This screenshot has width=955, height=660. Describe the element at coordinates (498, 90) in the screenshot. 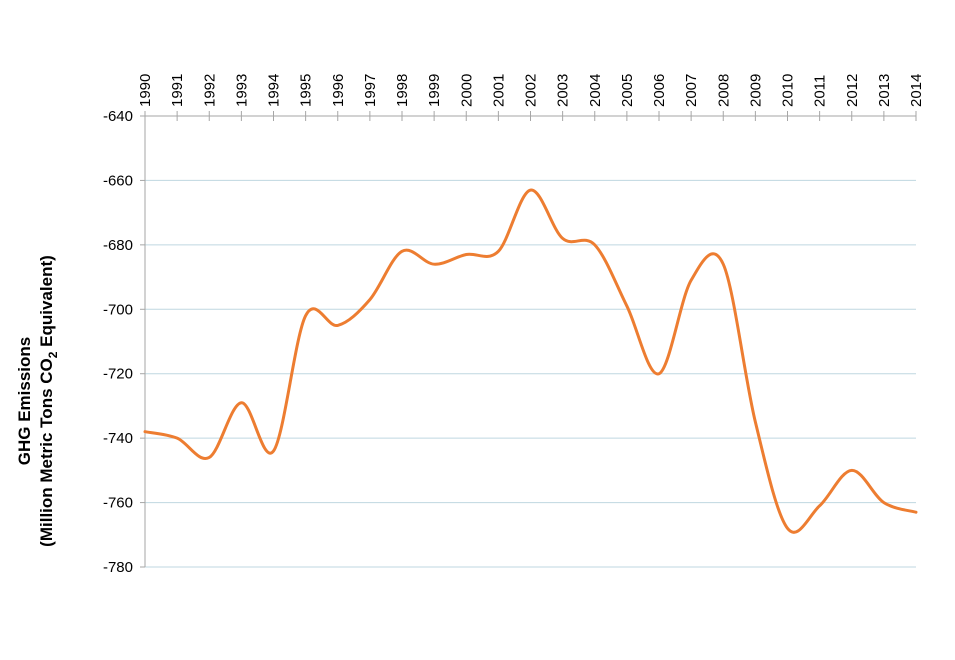

I see `x-tick-label: 2001` at that location.